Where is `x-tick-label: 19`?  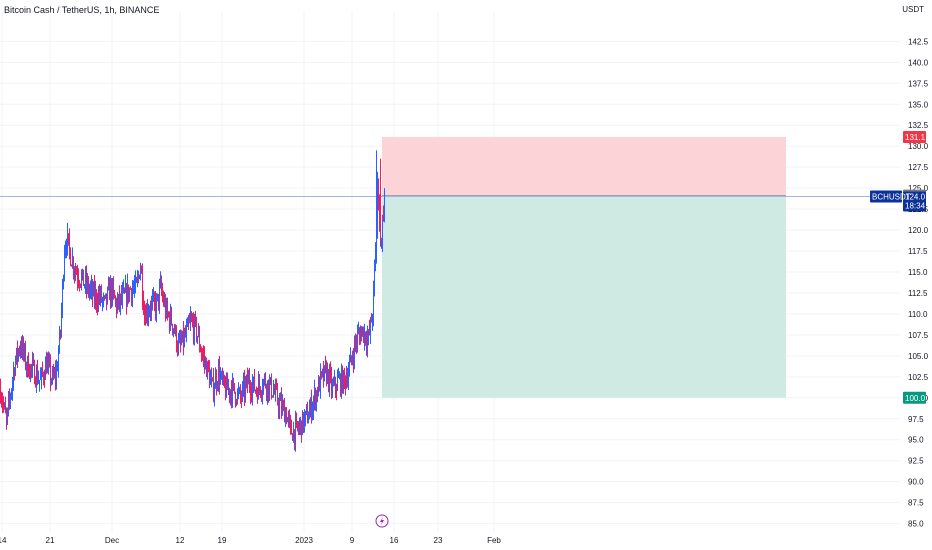 x-tick-label: 19 is located at coordinates (222, 540).